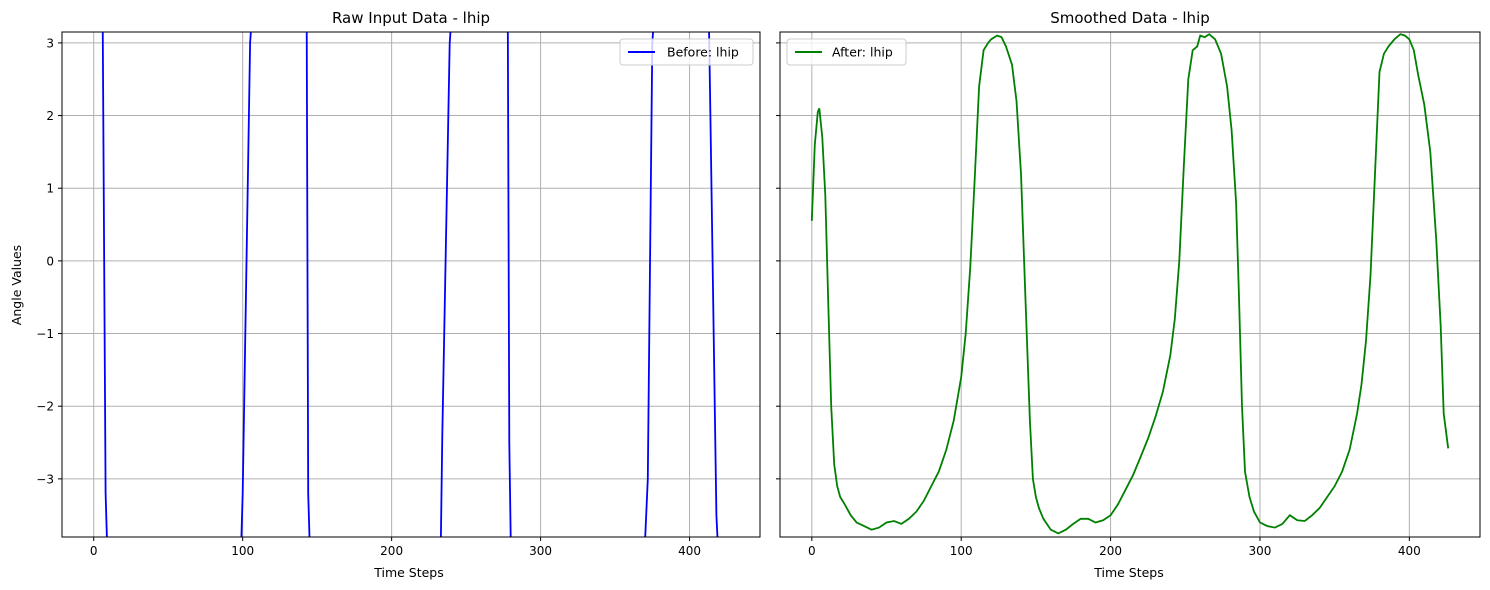 The image size is (1490, 590). I want to click on left-y-axis-label: Angle Values, so click(16, 285).